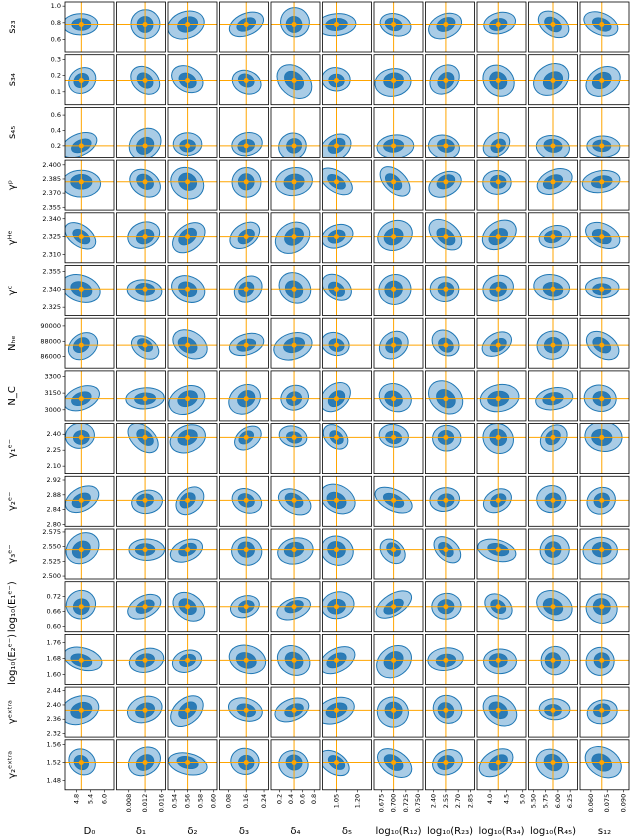  I want to click on x-axis-label: log₁₀(R₁₂), so click(398, 831).